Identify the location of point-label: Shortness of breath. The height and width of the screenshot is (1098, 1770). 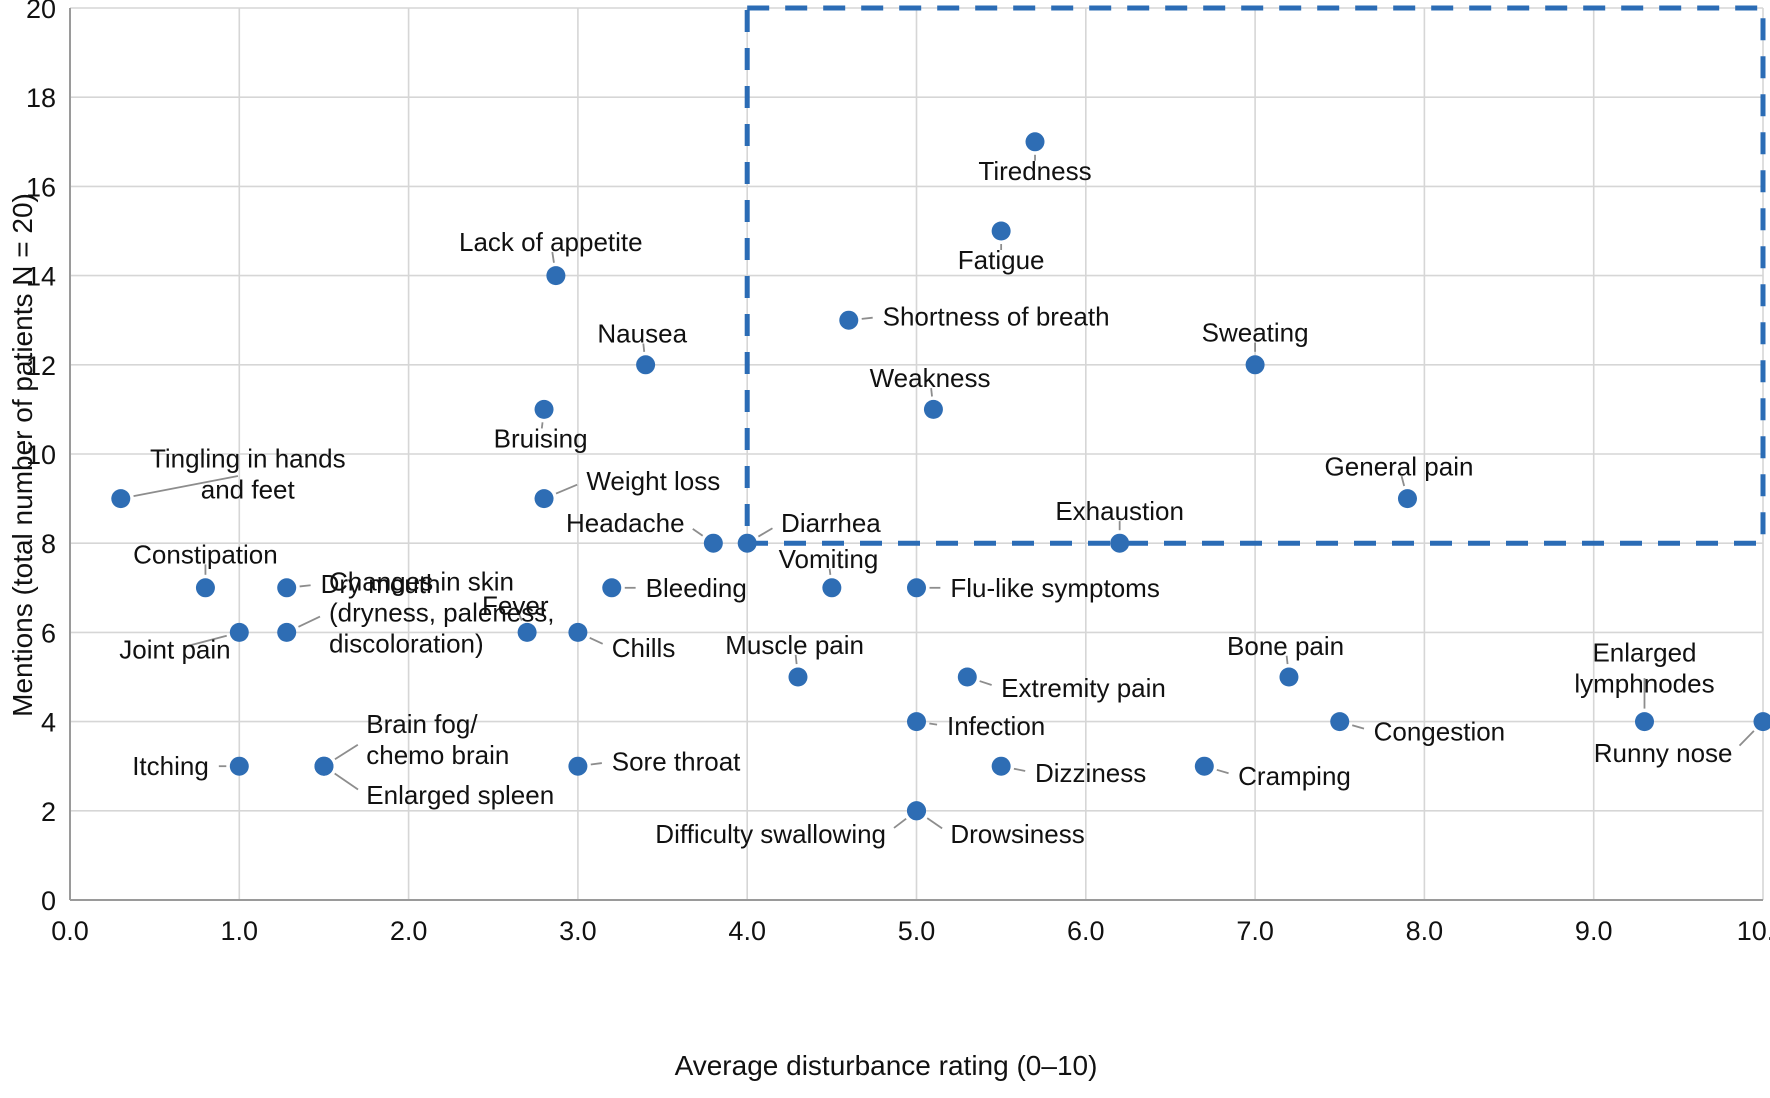
(996, 317).